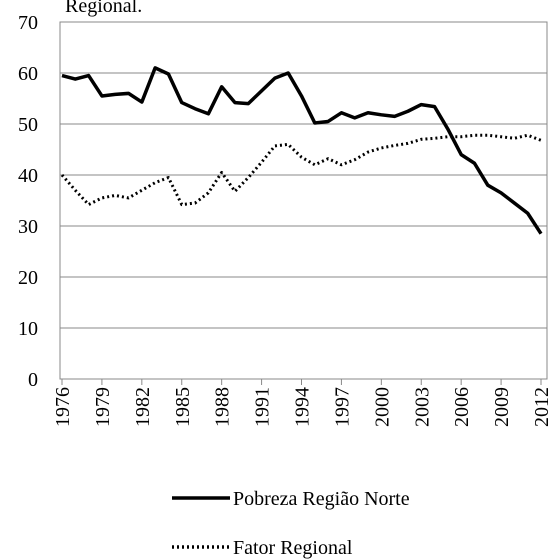  Describe the element at coordinates (28, 23) in the screenshot. I see `y-tick-label: 70` at that location.